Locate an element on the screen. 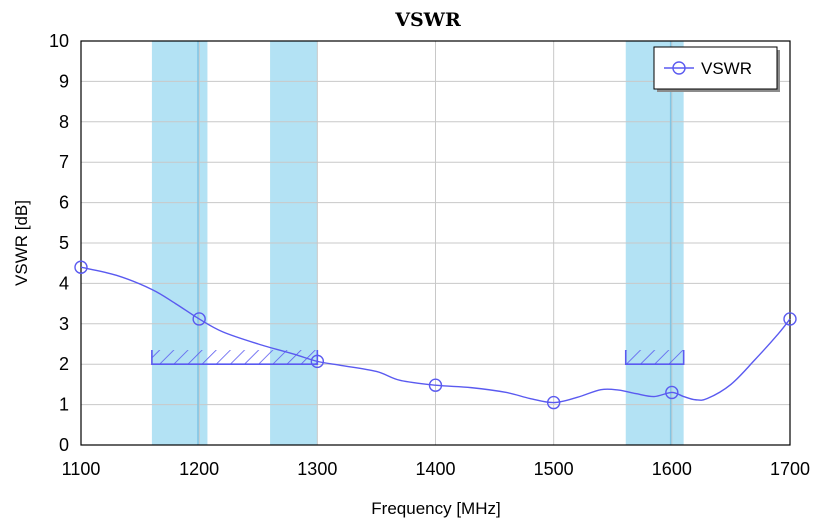 Image resolution: width=819 pixels, height=522 pixels. y-tick-labels: 0 1 2 3 4 5 6 7 8 9 10 is located at coordinates (59, 243).